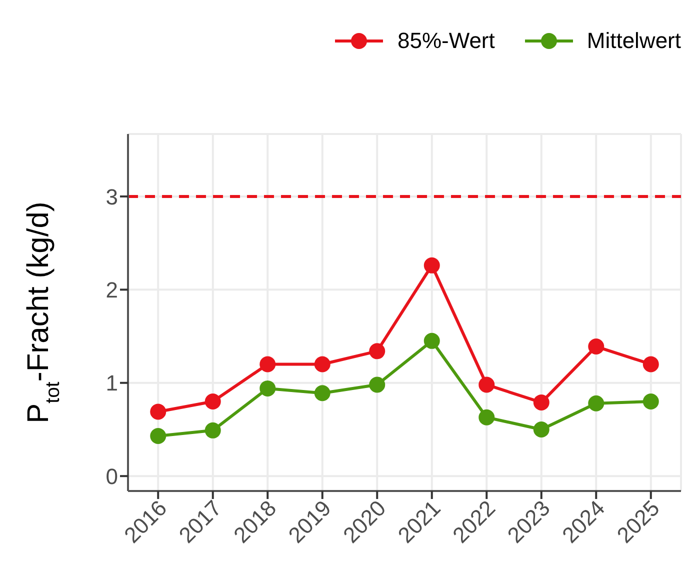 Image resolution: width=683 pixels, height=581 pixels. Describe the element at coordinates (112, 383) in the screenshot. I see `y-tick-label: 1` at that location.